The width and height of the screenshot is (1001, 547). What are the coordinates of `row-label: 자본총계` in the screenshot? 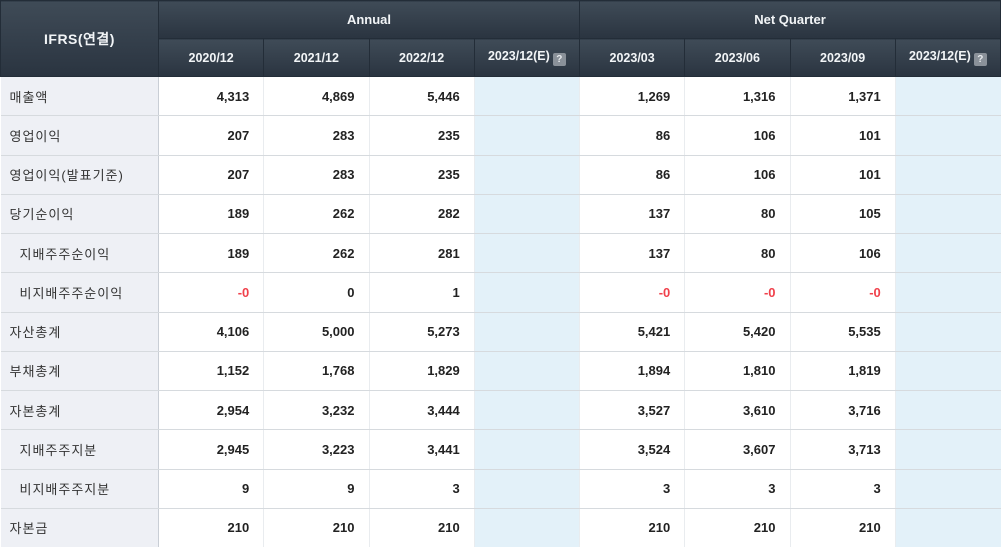 It's located at (79, 410).